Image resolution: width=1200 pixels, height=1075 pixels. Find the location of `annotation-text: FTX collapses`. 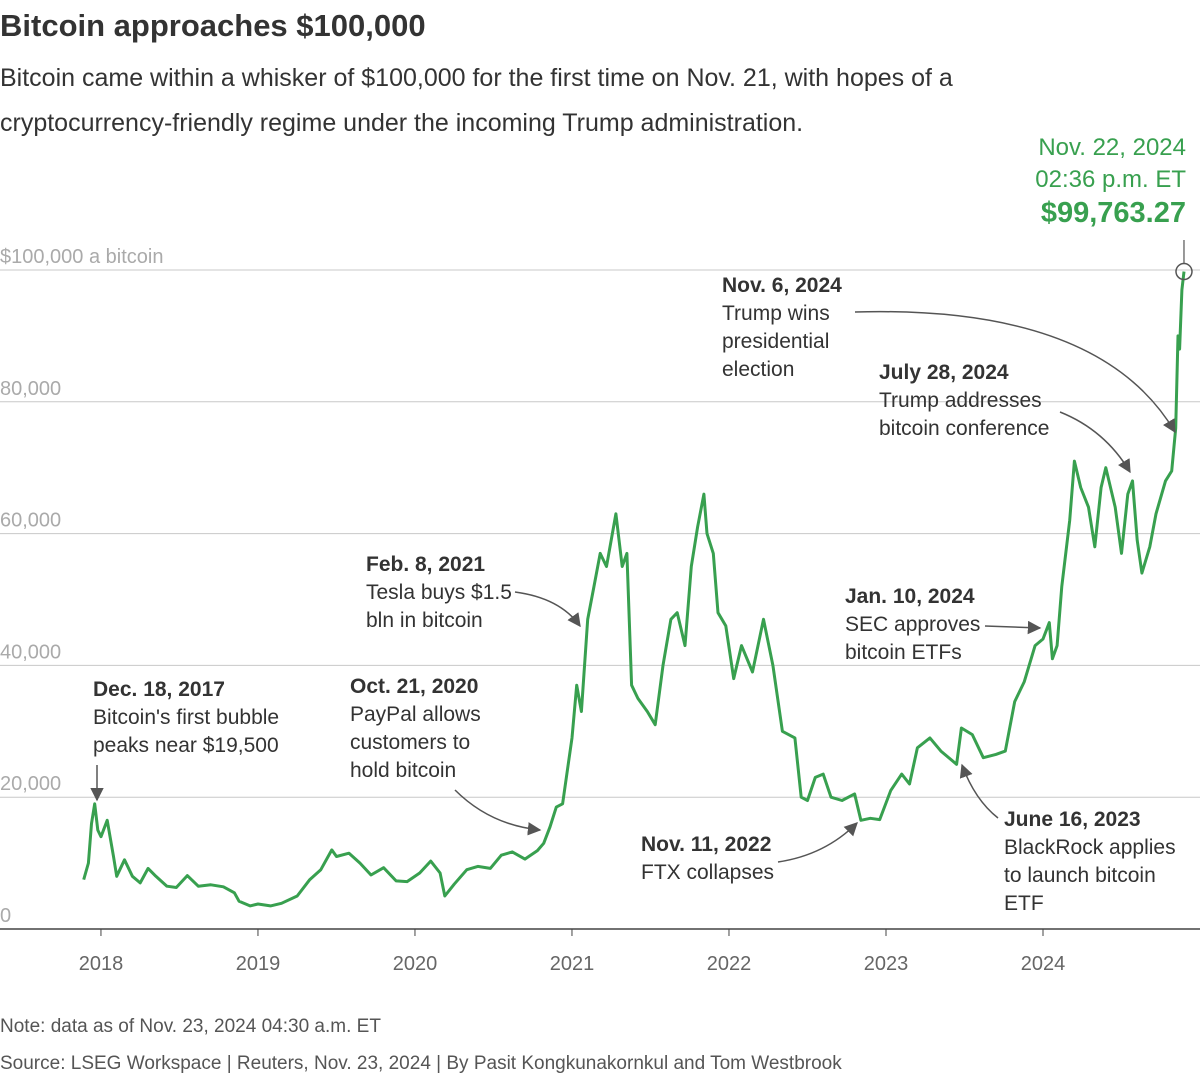

annotation-text: FTX collapses is located at coordinates (707, 872).